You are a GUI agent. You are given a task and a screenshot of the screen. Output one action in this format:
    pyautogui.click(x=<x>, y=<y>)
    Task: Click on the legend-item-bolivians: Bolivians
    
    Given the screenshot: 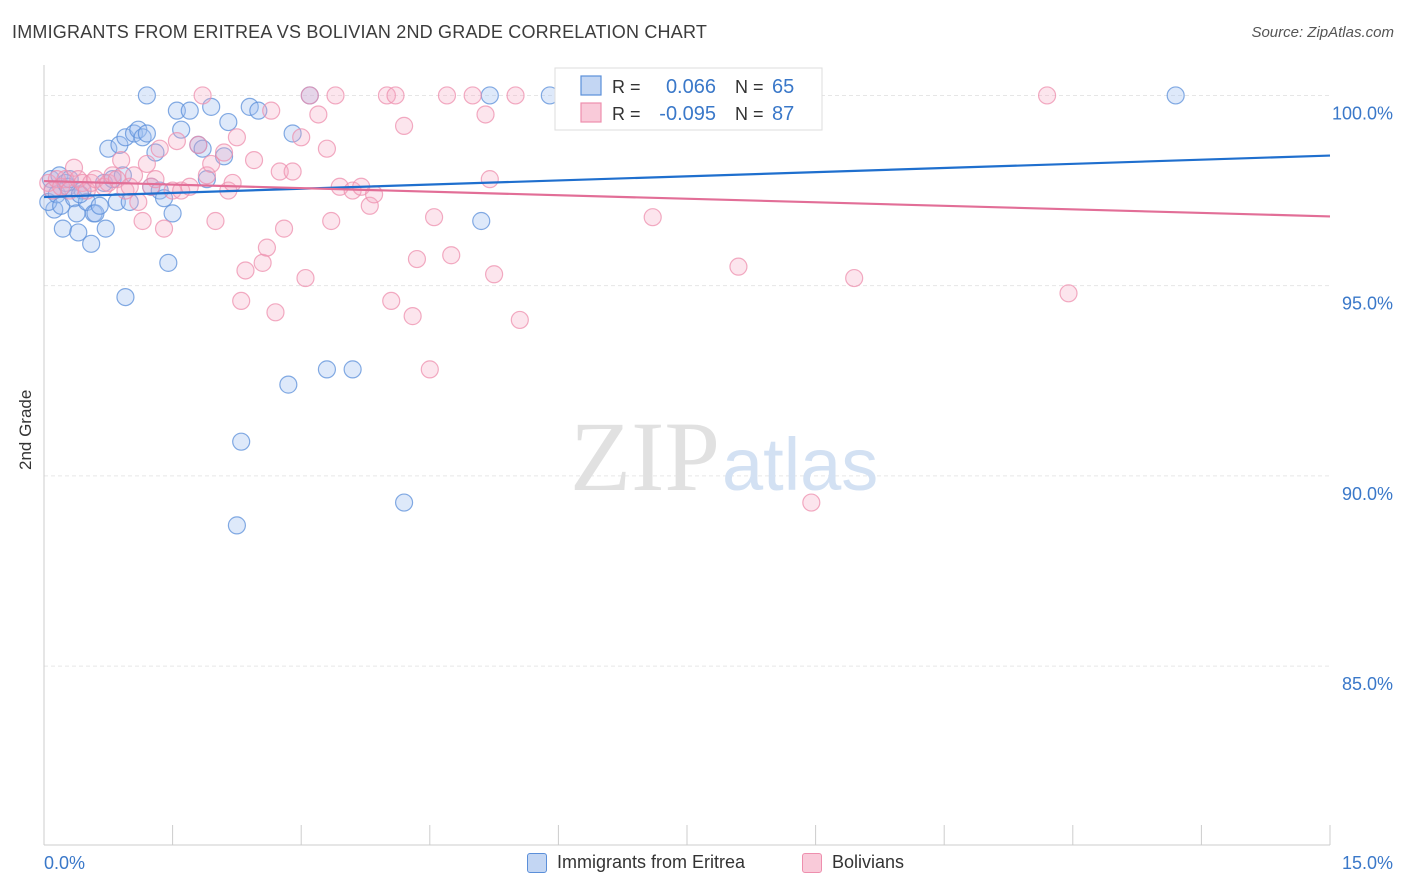 What is the action you would take?
    pyautogui.click(x=853, y=862)
    